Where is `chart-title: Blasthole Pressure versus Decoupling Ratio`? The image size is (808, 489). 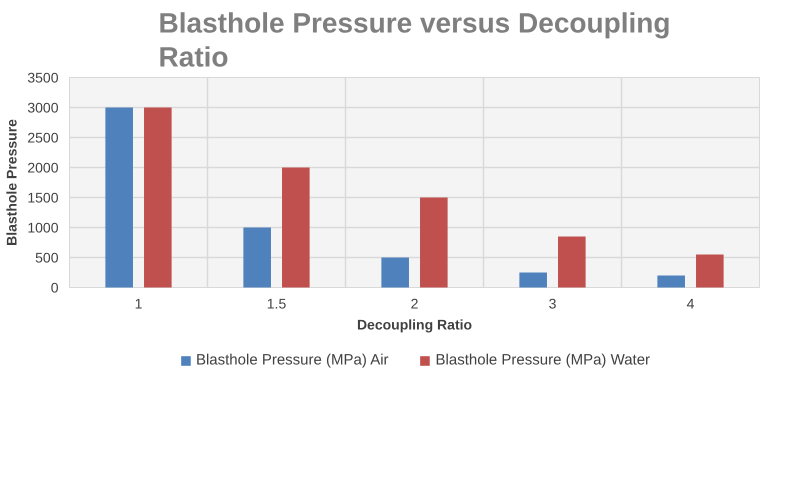
chart-title: Blasthole Pressure versus Decoupling Ratio is located at coordinates (414, 39).